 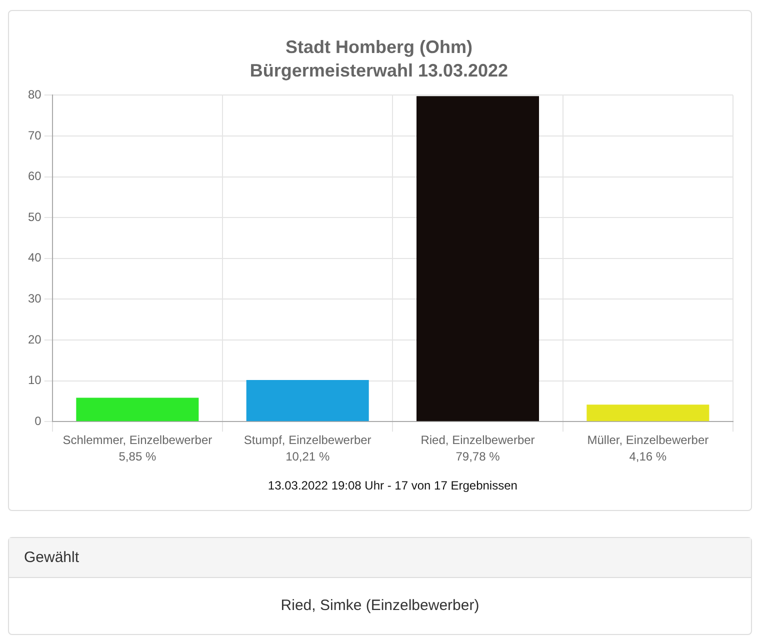 What do you see at coordinates (648, 440) in the screenshot?
I see `x-tick-label: Müller, Einzelbewerber` at bounding box center [648, 440].